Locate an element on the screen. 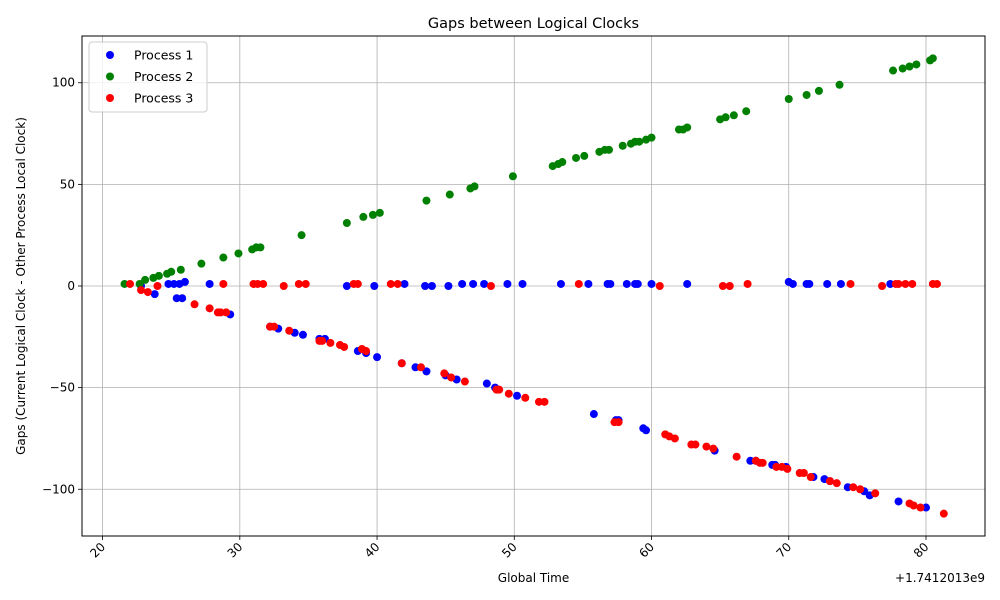 This screenshot has width=1000, height=600. x-axis-offset-label: +1.7412013e9 is located at coordinates (940, 578).